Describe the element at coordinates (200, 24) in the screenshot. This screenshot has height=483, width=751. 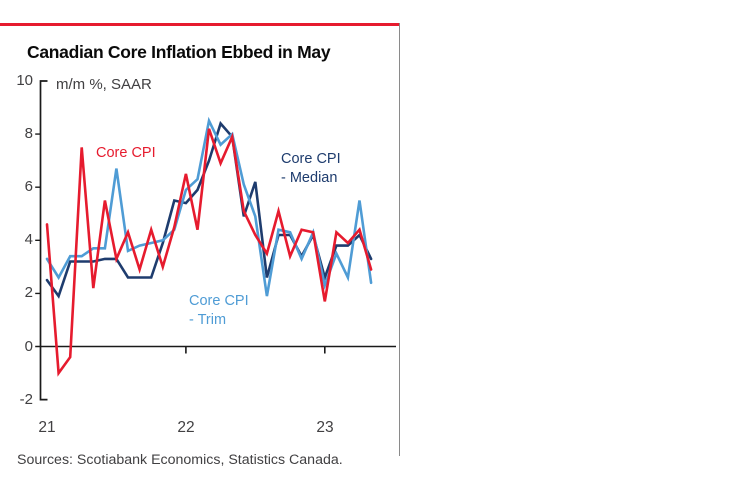
I see `accent-rule` at that location.